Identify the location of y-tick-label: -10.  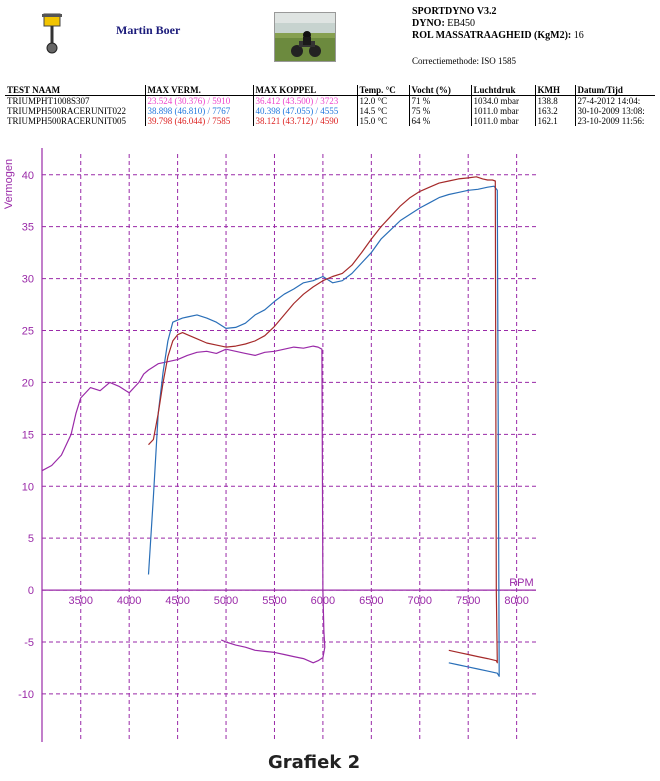
(26, 695).